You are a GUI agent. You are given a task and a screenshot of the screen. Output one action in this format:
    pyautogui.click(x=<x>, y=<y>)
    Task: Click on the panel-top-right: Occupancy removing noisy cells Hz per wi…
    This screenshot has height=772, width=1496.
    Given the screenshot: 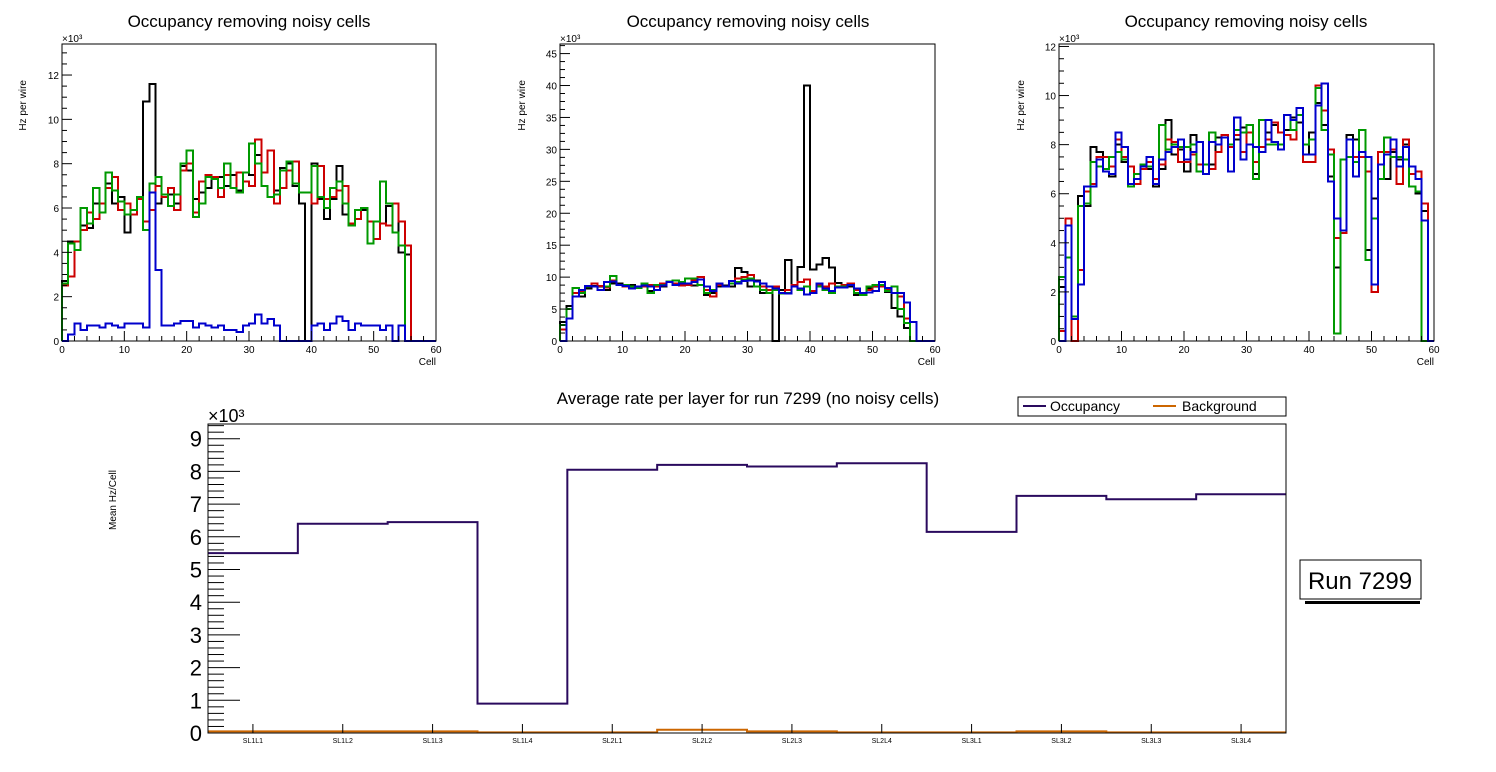 What is the action you would take?
    pyautogui.click(x=1228, y=190)
    